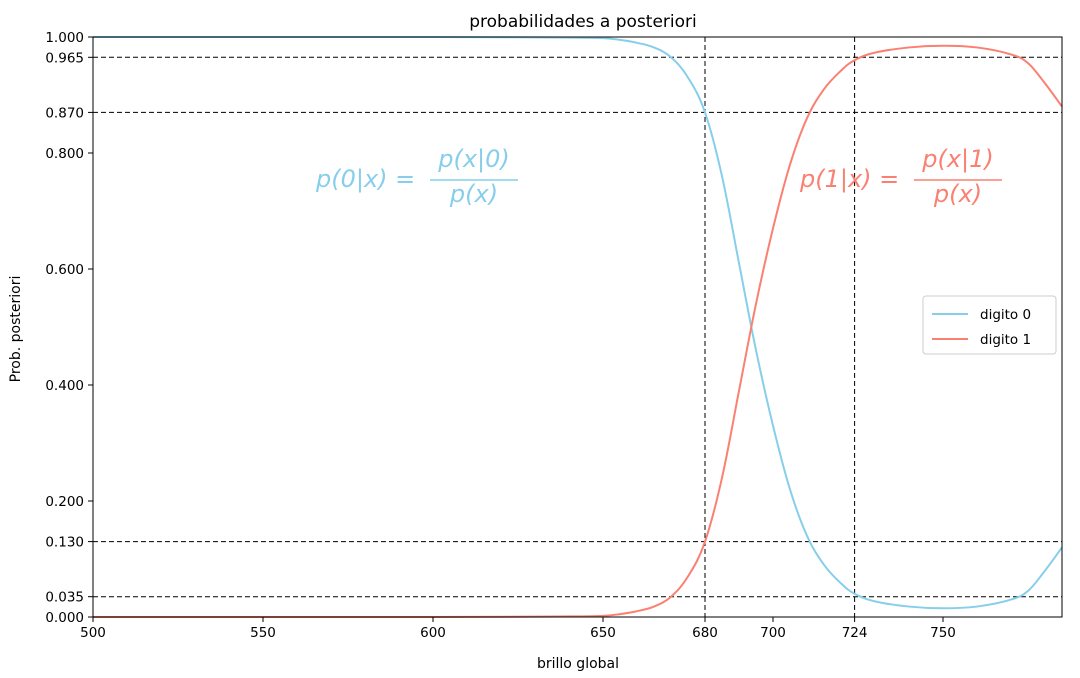 The image size is (1080, 678). Describe the element at coordinates (64, 543) in the screenshot. I see `y-tick-label: 0.130` at that location.